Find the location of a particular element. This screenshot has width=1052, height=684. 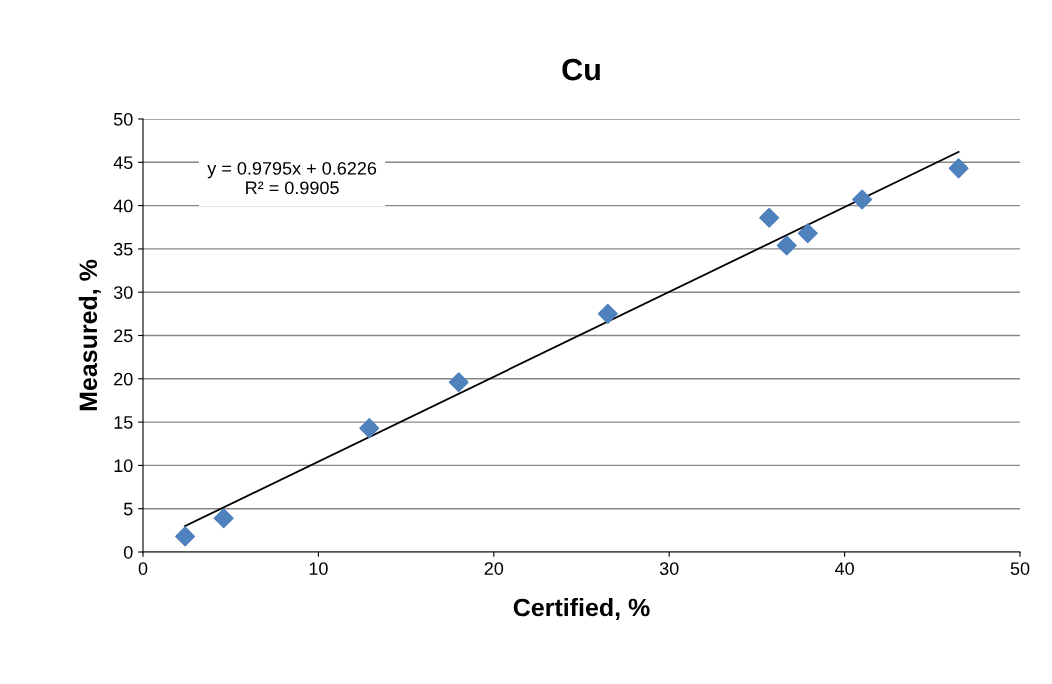

y-axis-title: Measured, % is located at coordinates (89, 335).